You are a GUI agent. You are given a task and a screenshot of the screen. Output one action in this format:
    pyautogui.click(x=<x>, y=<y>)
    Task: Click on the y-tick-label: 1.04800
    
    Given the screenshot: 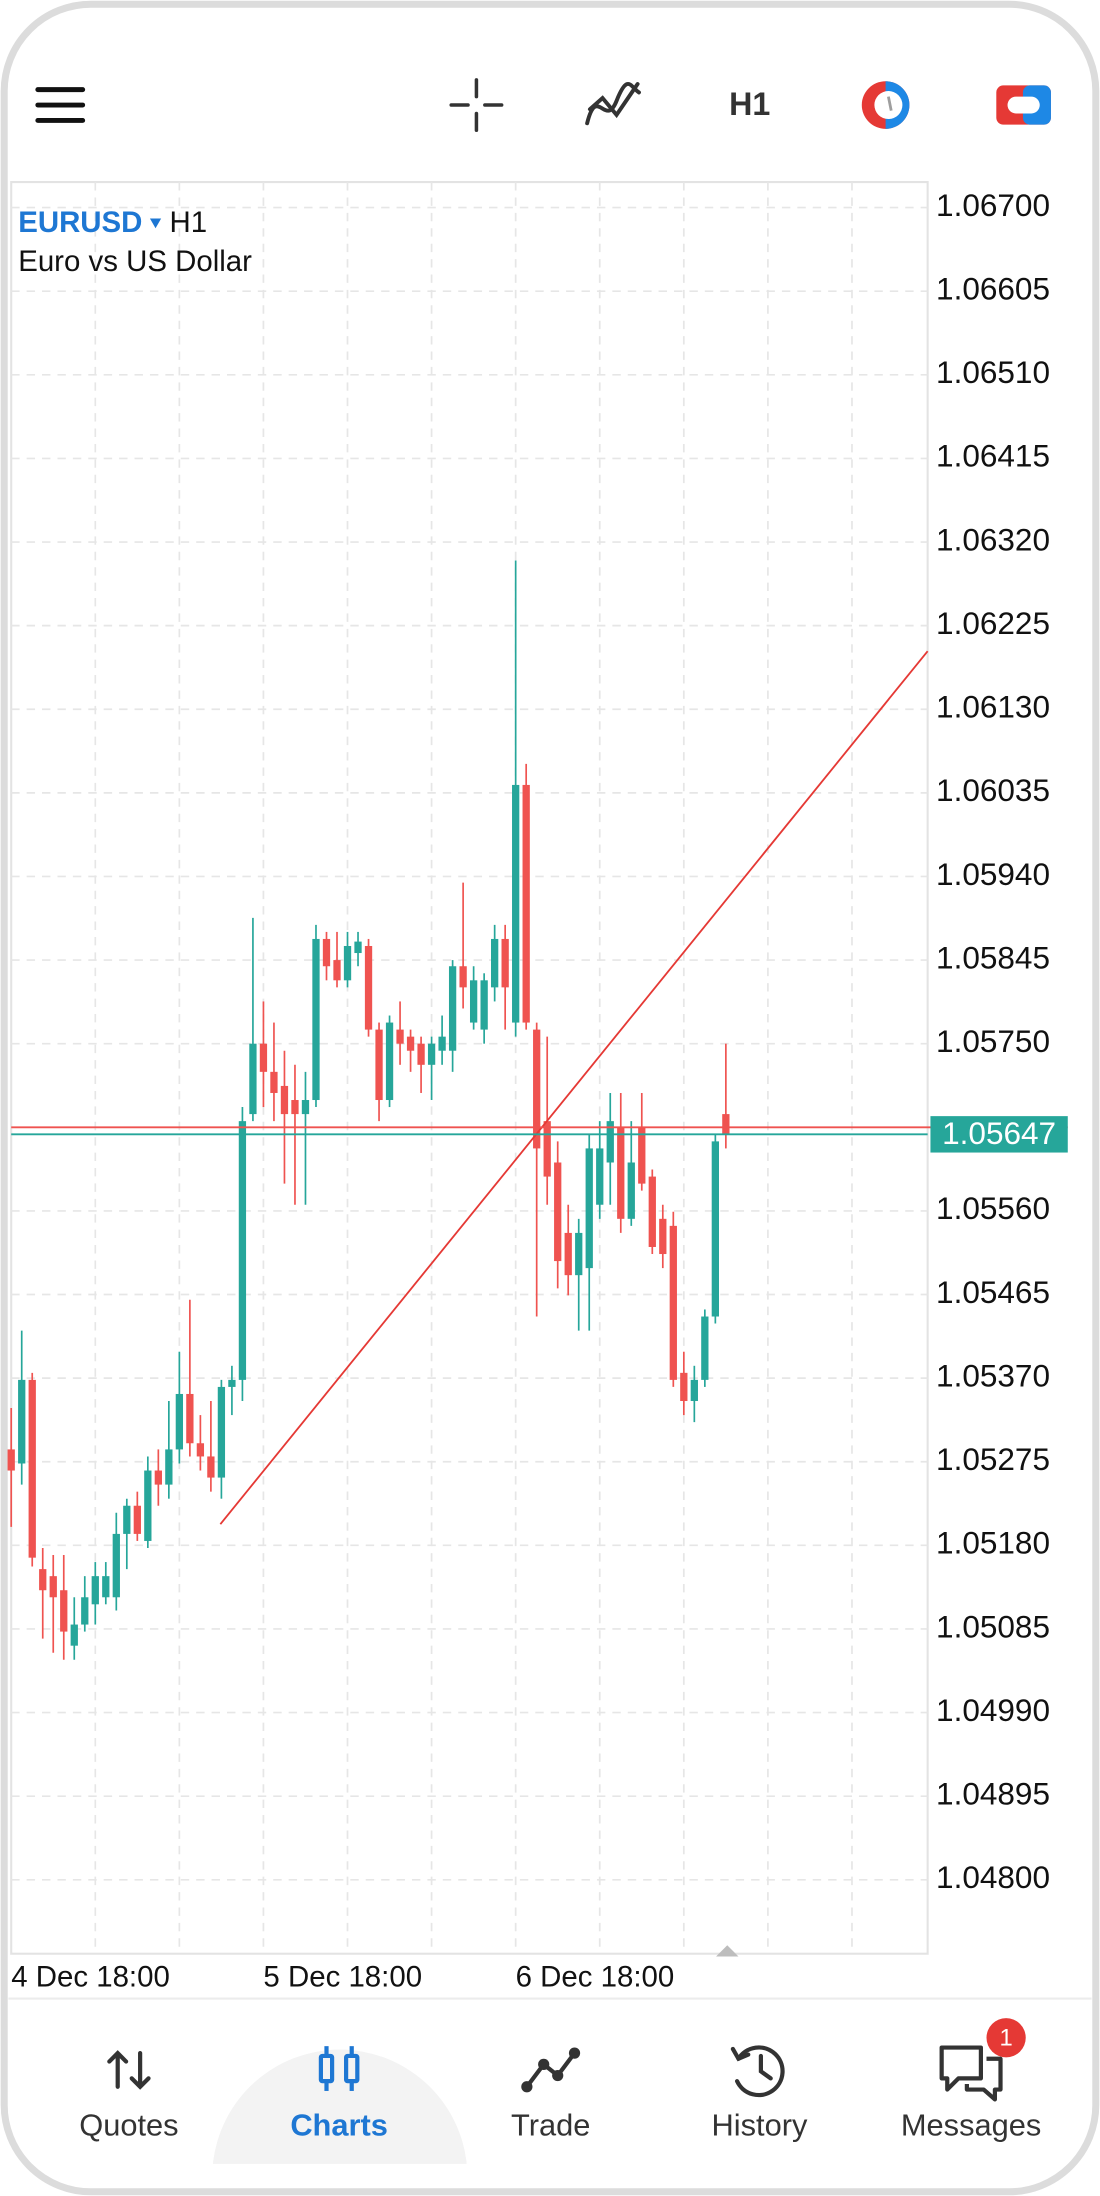 What is the action you would take?
    pyautogui.click(x=993, y=1877)
    